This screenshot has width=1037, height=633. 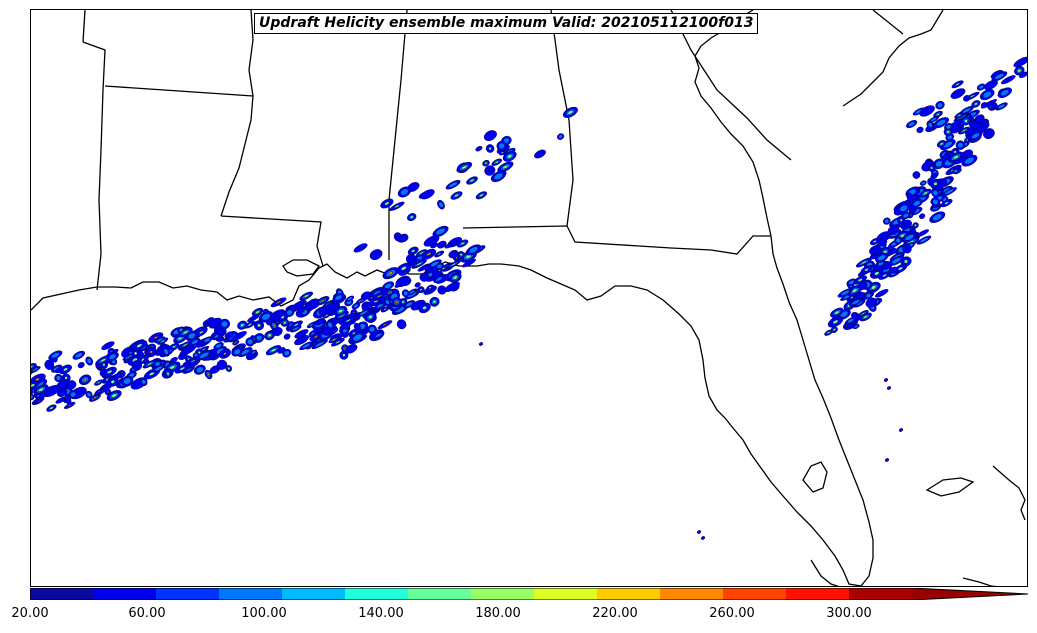 I want to click on bahamas-outline, so click(x=950, y=487).